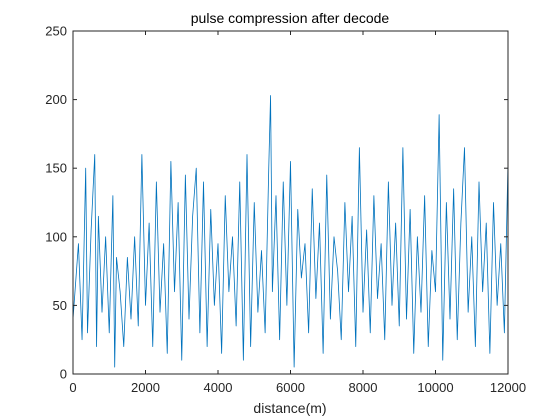 Image resolution: width=560 pixels, height=420 pixels. I want to click on y-tick-label: 0, so click(63, 374).